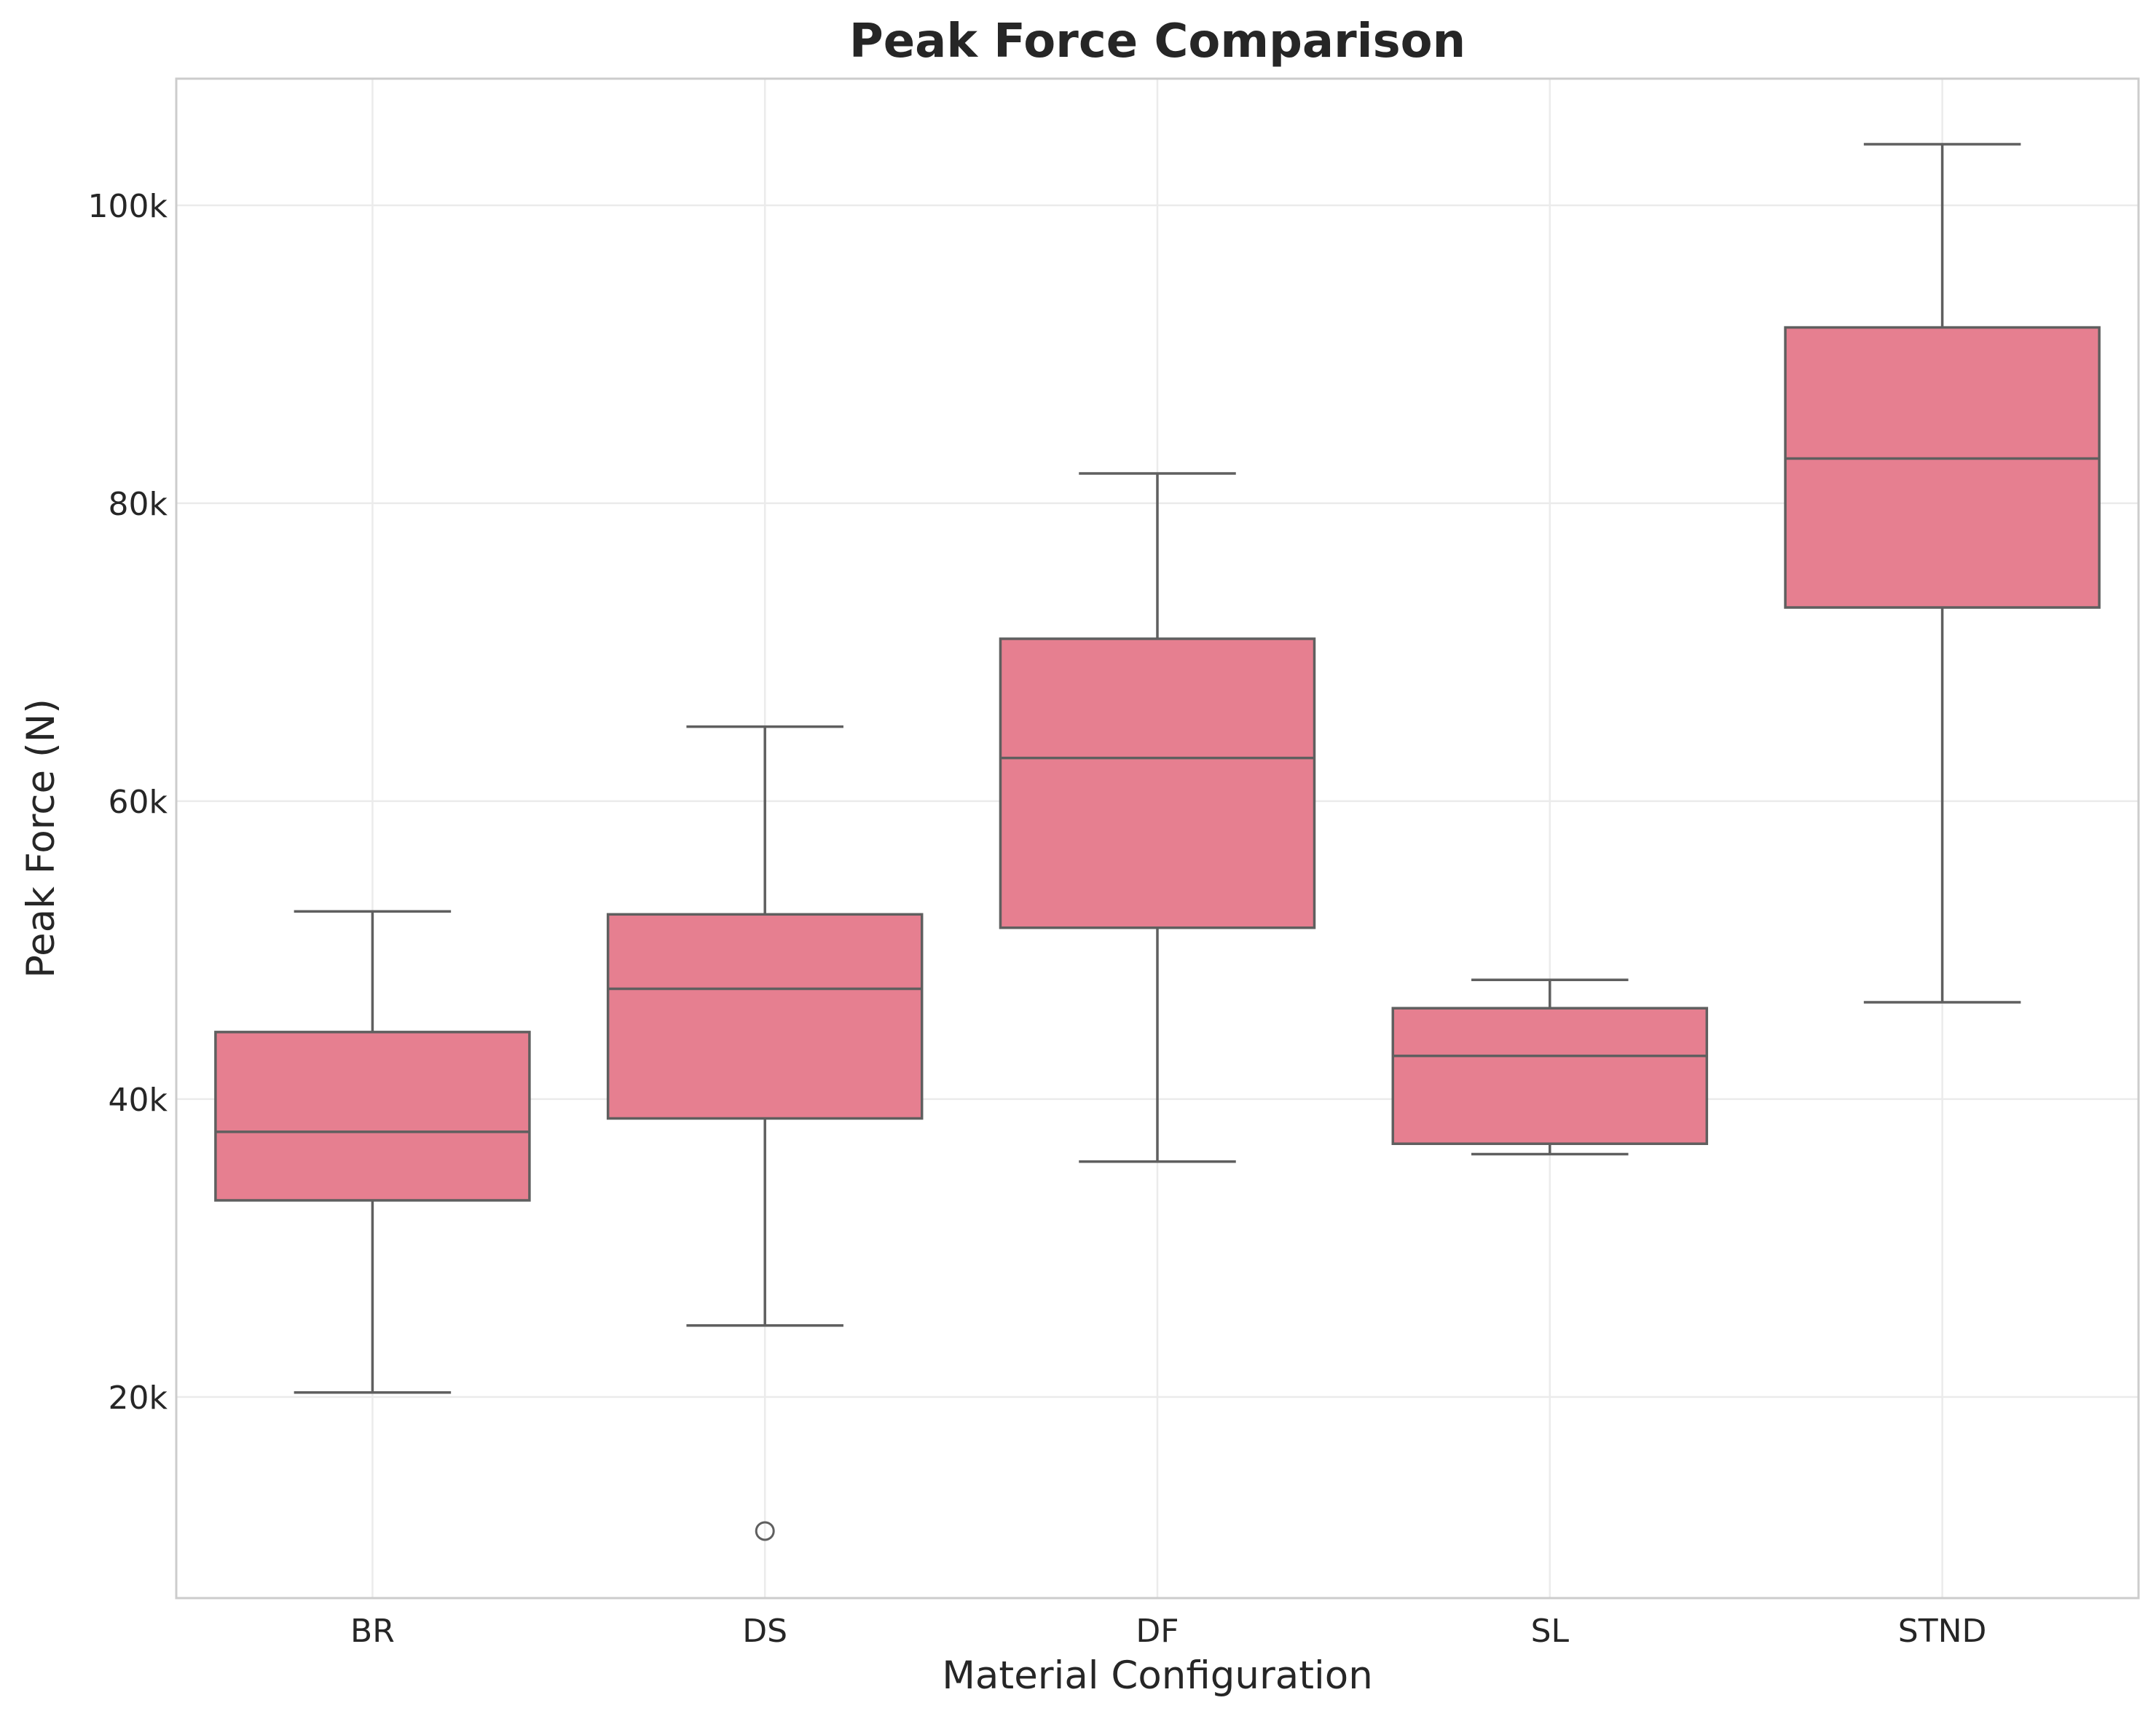  I want to click on x-tick-label: BR, so click(372, 1632).